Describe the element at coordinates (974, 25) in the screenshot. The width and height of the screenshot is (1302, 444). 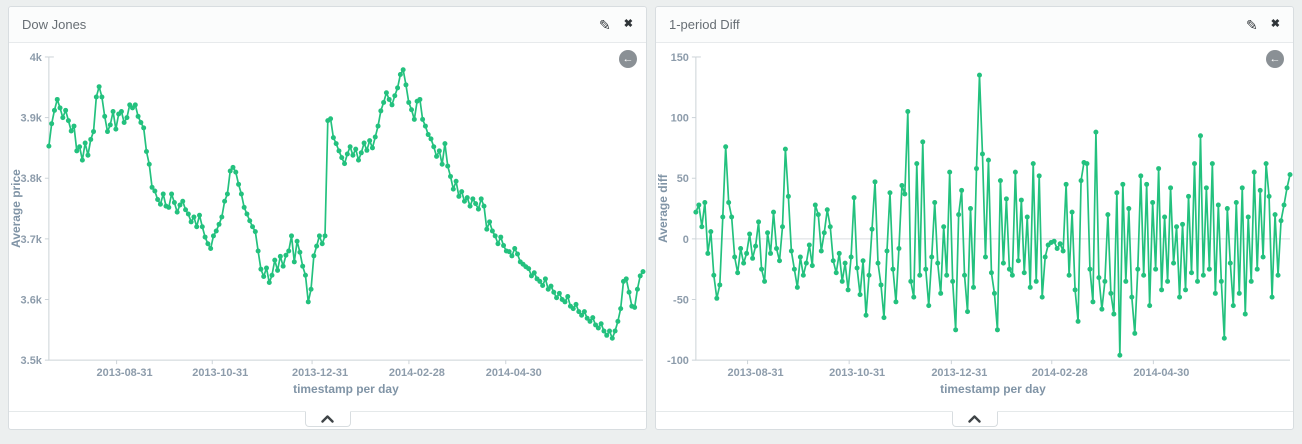
I see `panel-header: 1-period Diff ✎ ✖` at that location.